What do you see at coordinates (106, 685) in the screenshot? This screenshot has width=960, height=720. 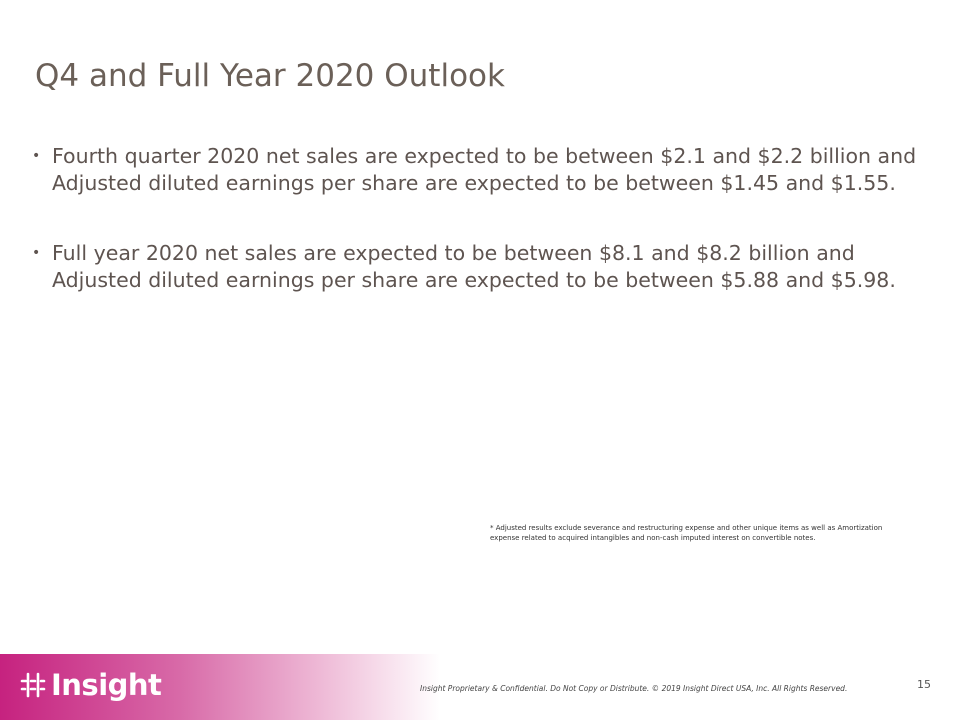 I see `logo-text: Insight` at bounding box center [106, 685].